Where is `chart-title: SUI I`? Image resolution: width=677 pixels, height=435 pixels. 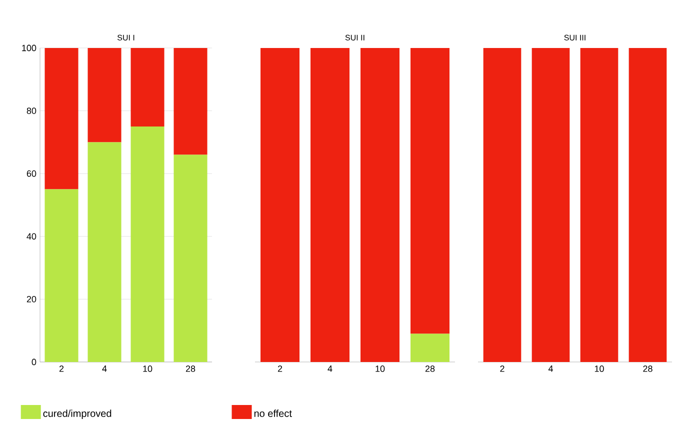 chart-title: SUI I is located at coordinates (125, 37).